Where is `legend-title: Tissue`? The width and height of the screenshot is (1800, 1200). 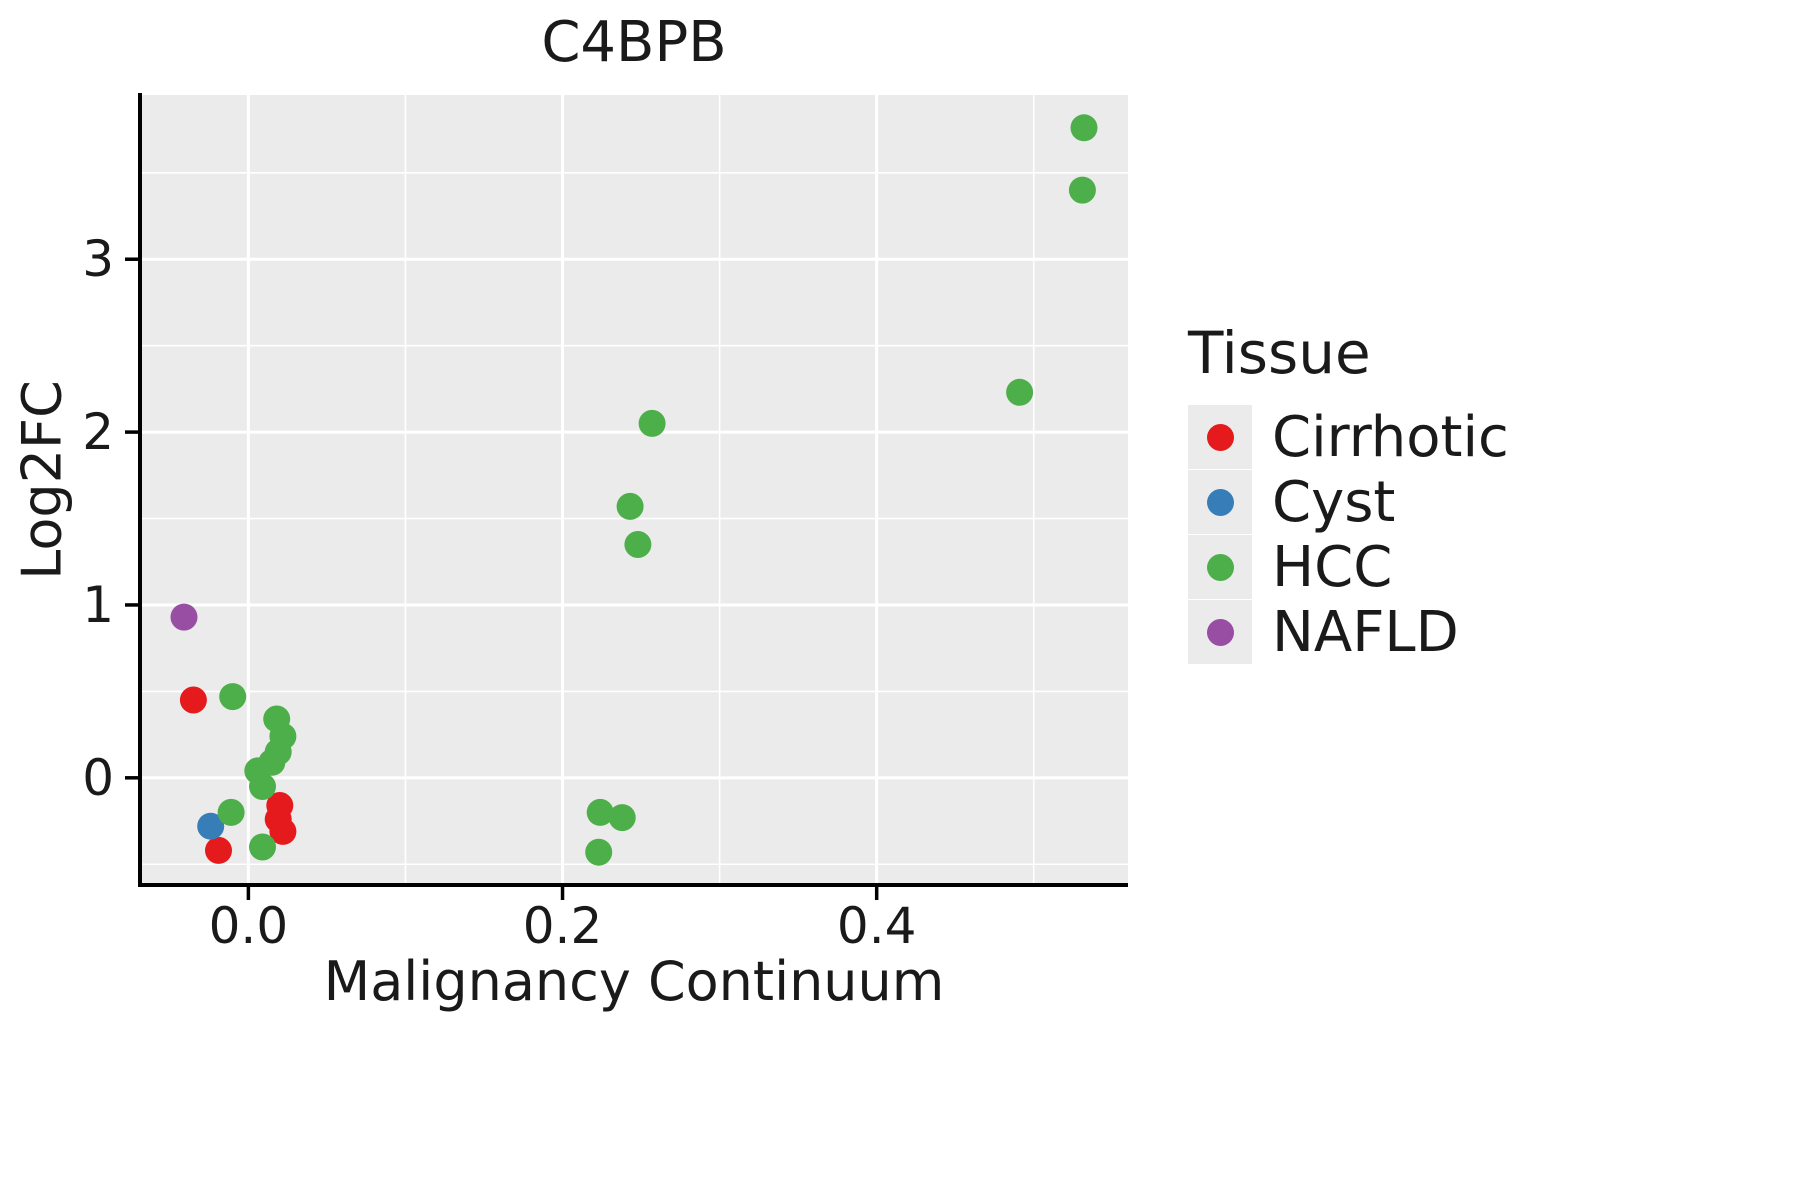 legend-title: Tissue is located at coordinates (1279, 353).